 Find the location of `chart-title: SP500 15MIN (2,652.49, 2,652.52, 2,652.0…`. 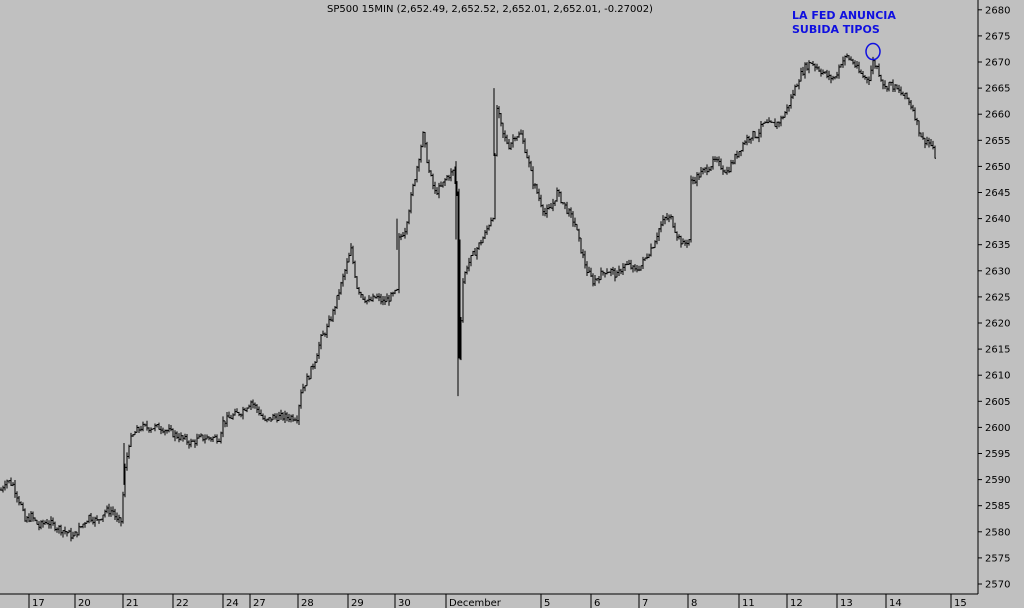

chart-title: SP500 15MIN (2,652.49, 2,652.52, 2,652.0… is located at coordinates (490, 9).